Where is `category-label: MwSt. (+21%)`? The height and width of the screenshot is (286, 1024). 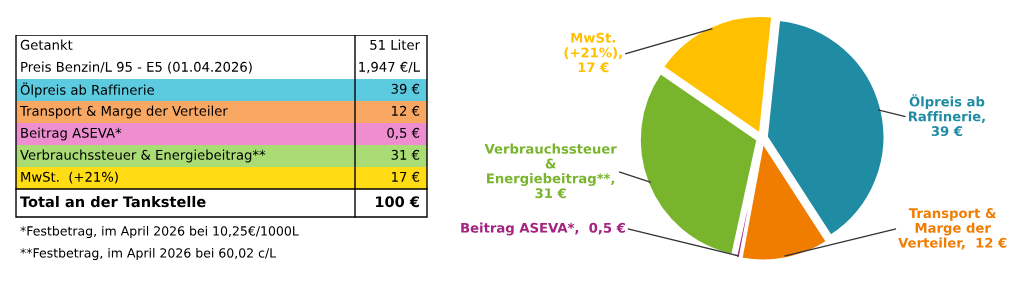 category-label: MwSt. (+21%) is located at coordinates (69, 177).